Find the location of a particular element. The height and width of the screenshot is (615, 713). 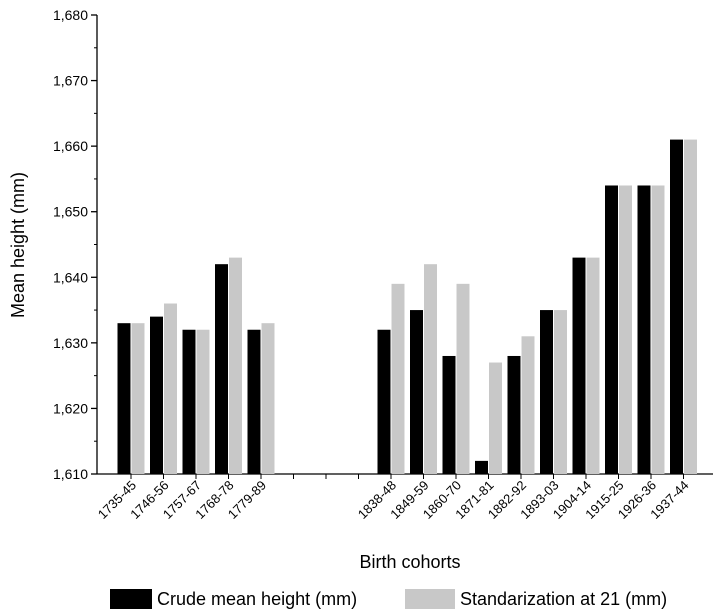

legend-label: Crude mean height (mm) is located at coordinates (257, 599).